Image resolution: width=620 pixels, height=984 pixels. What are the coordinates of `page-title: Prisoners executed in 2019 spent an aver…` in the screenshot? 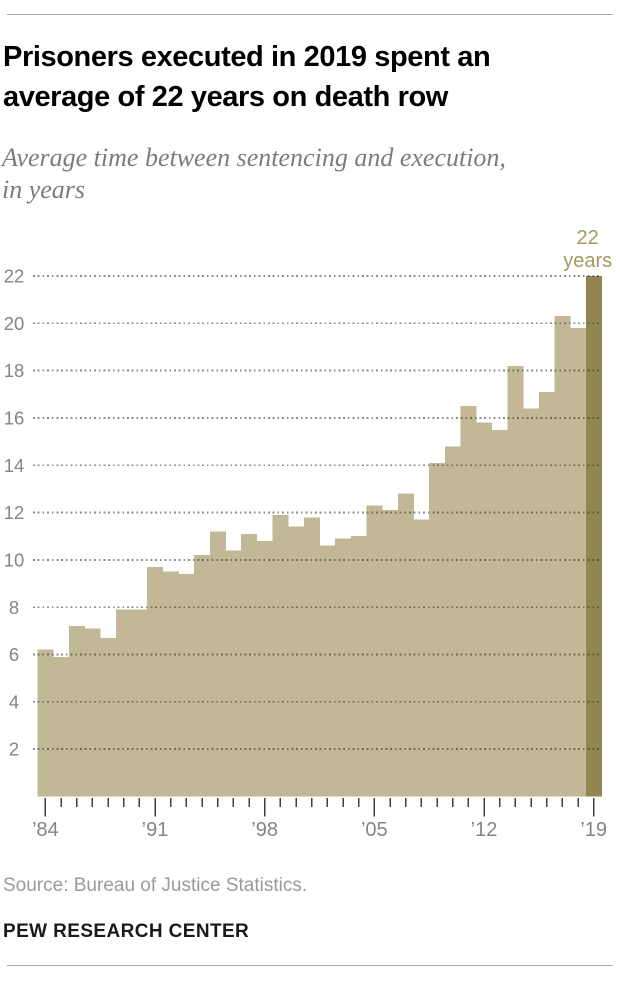 It's located at (308, 77).